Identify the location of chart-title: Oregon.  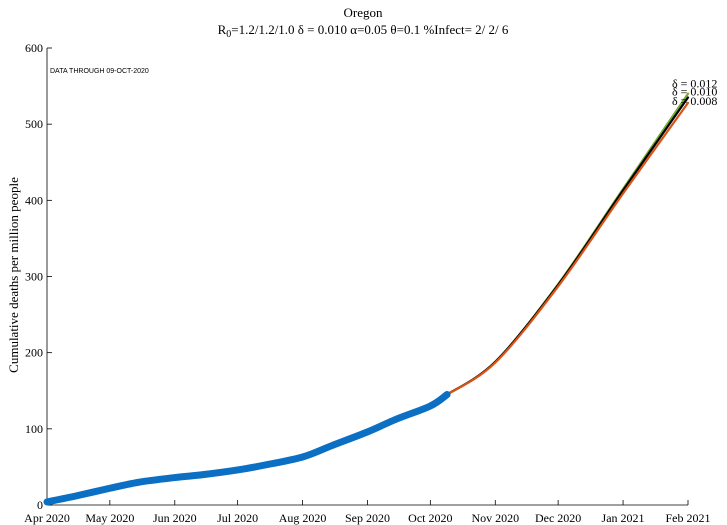
(363, 12).